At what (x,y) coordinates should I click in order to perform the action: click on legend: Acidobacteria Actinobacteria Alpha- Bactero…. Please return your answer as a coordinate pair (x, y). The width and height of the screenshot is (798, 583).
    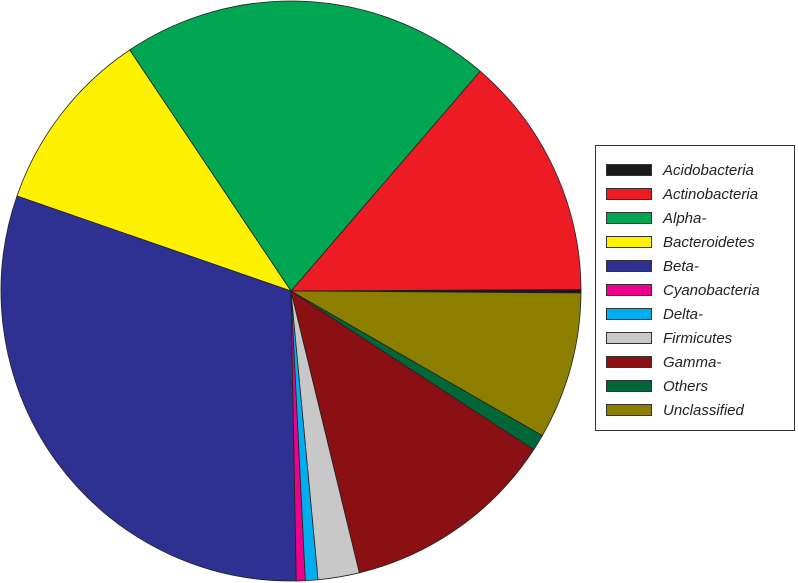
    Looking at the image, I should click on (695, 288).